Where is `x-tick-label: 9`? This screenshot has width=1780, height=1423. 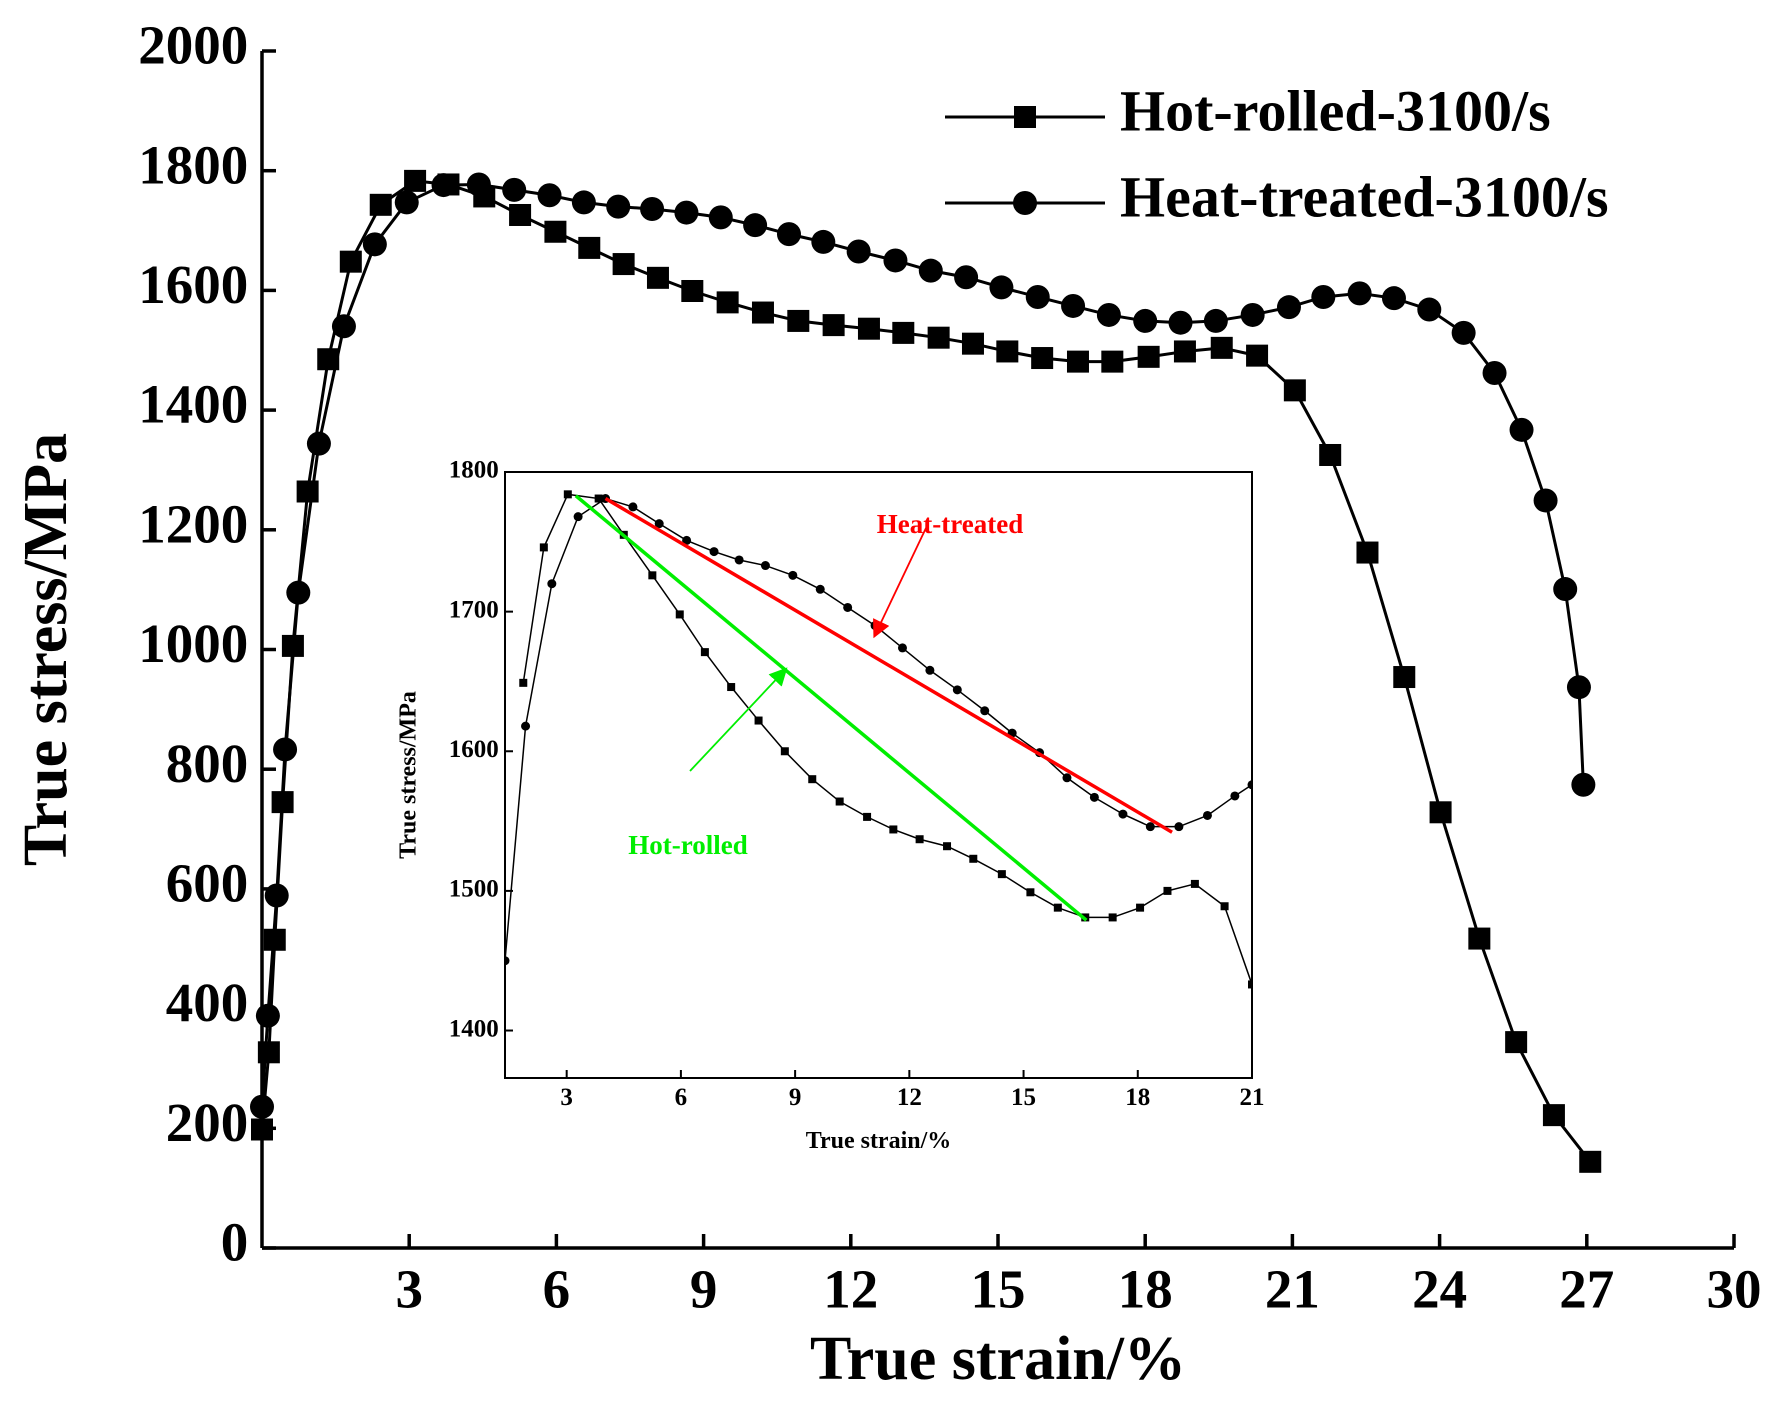 x-tick-label: 9 is located at coordinates (795, 1097).